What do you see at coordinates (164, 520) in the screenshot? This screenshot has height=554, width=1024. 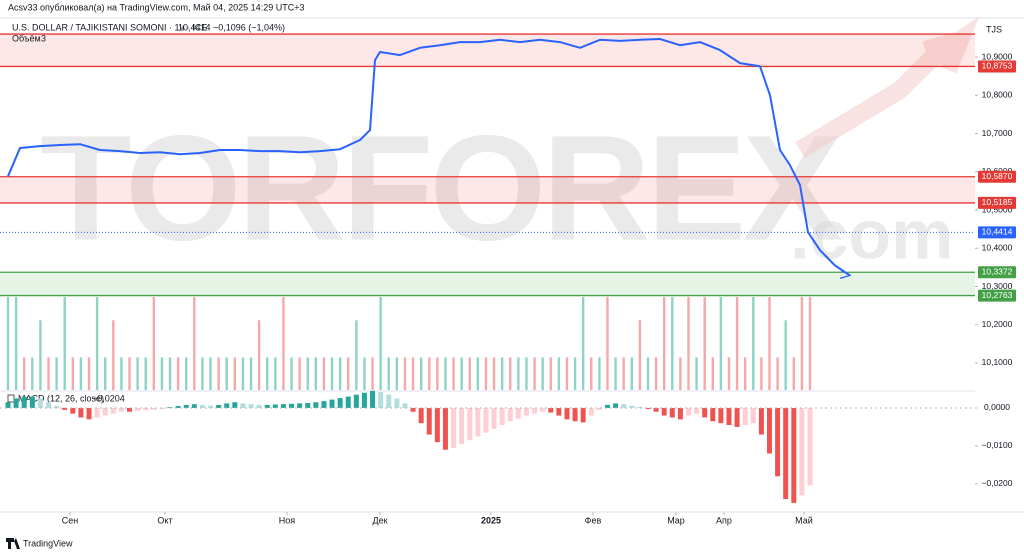 I see `x-tick-label: Окт` at bounding box center [164, 520].